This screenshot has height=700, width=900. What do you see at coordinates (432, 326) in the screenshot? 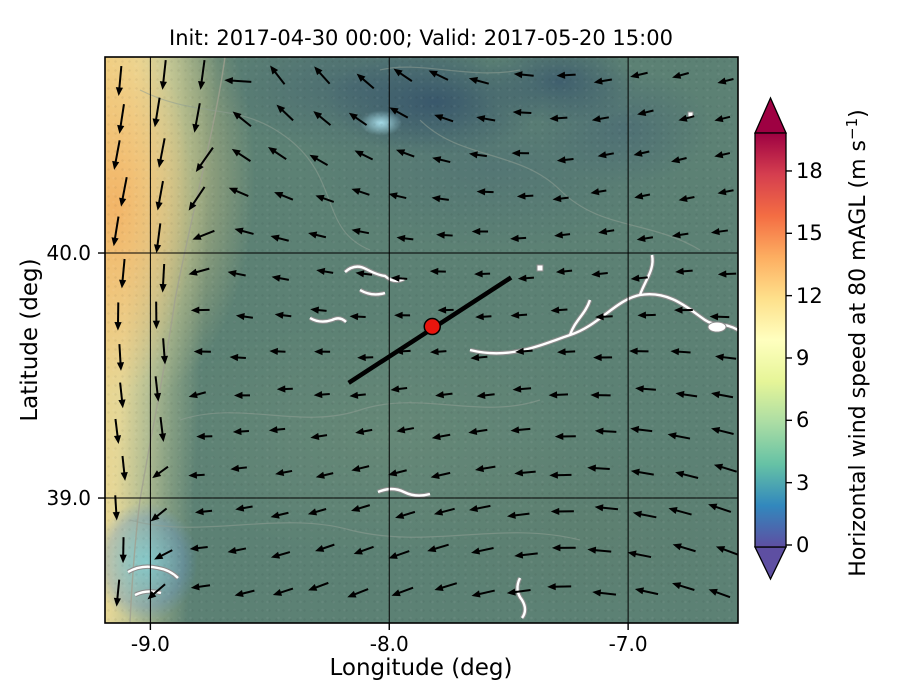
I see `site-marker` at bounding box center [432, 326].